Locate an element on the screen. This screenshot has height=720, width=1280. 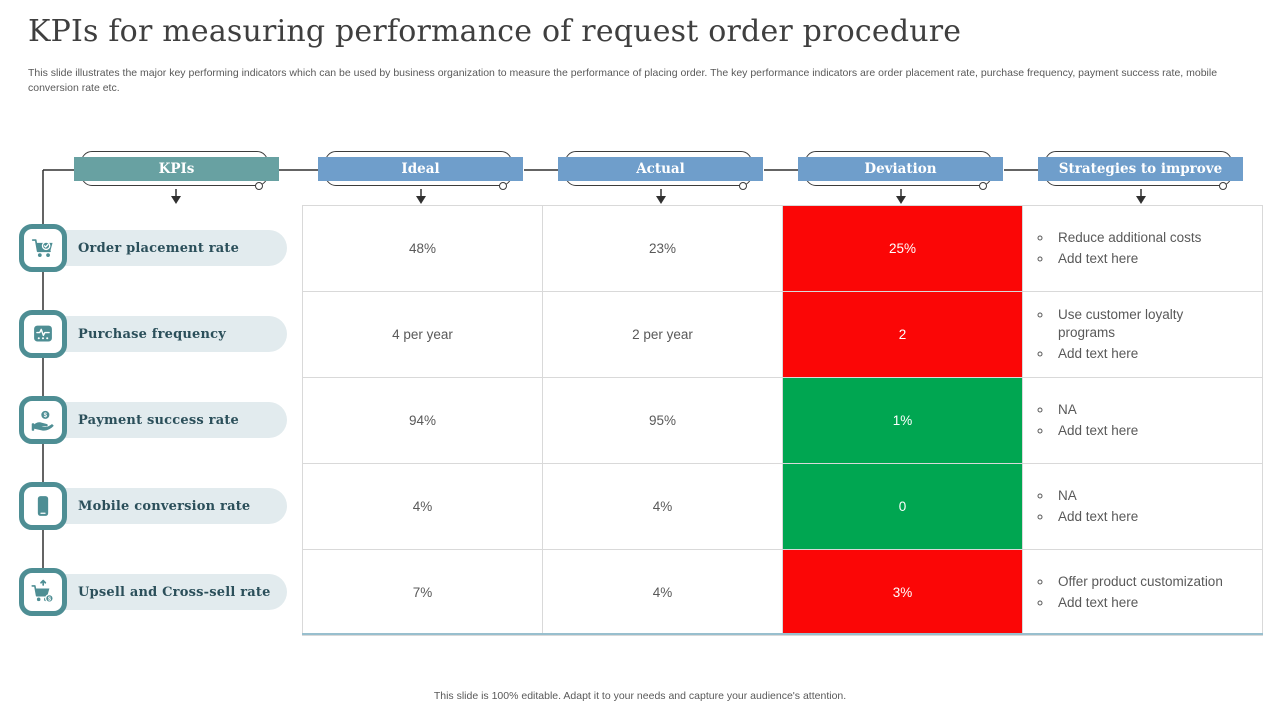
actual-value-cell: 95% is located at coordinates (663, 421).